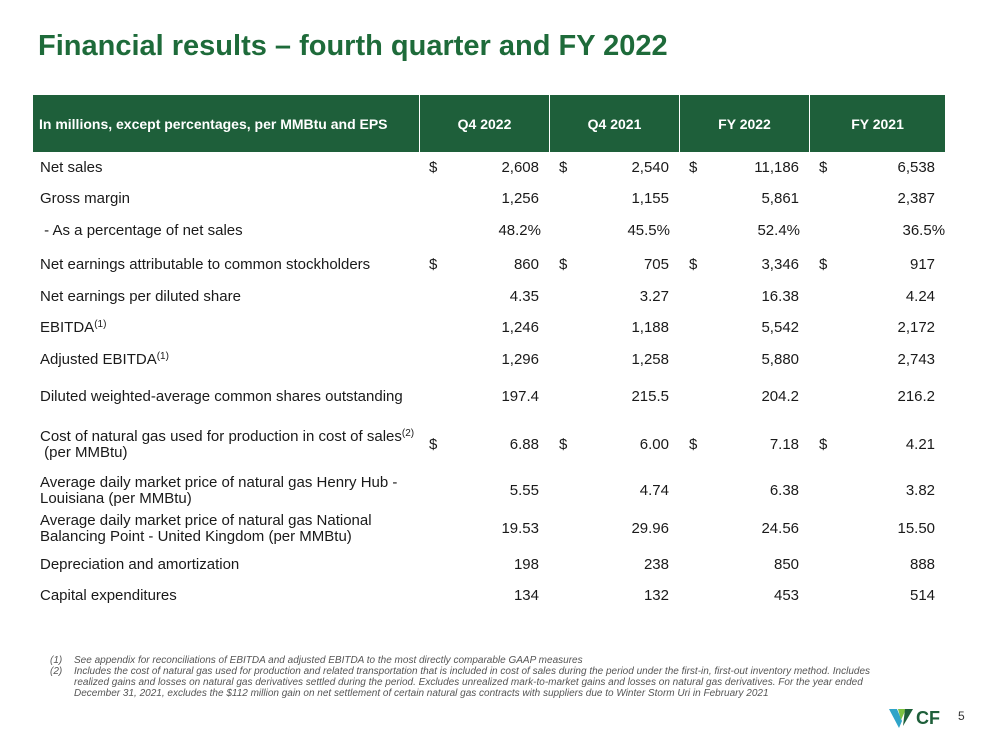  Describe the element at coordinates (650, 396) in the screenshot. I see `value: 215.5` at that location.